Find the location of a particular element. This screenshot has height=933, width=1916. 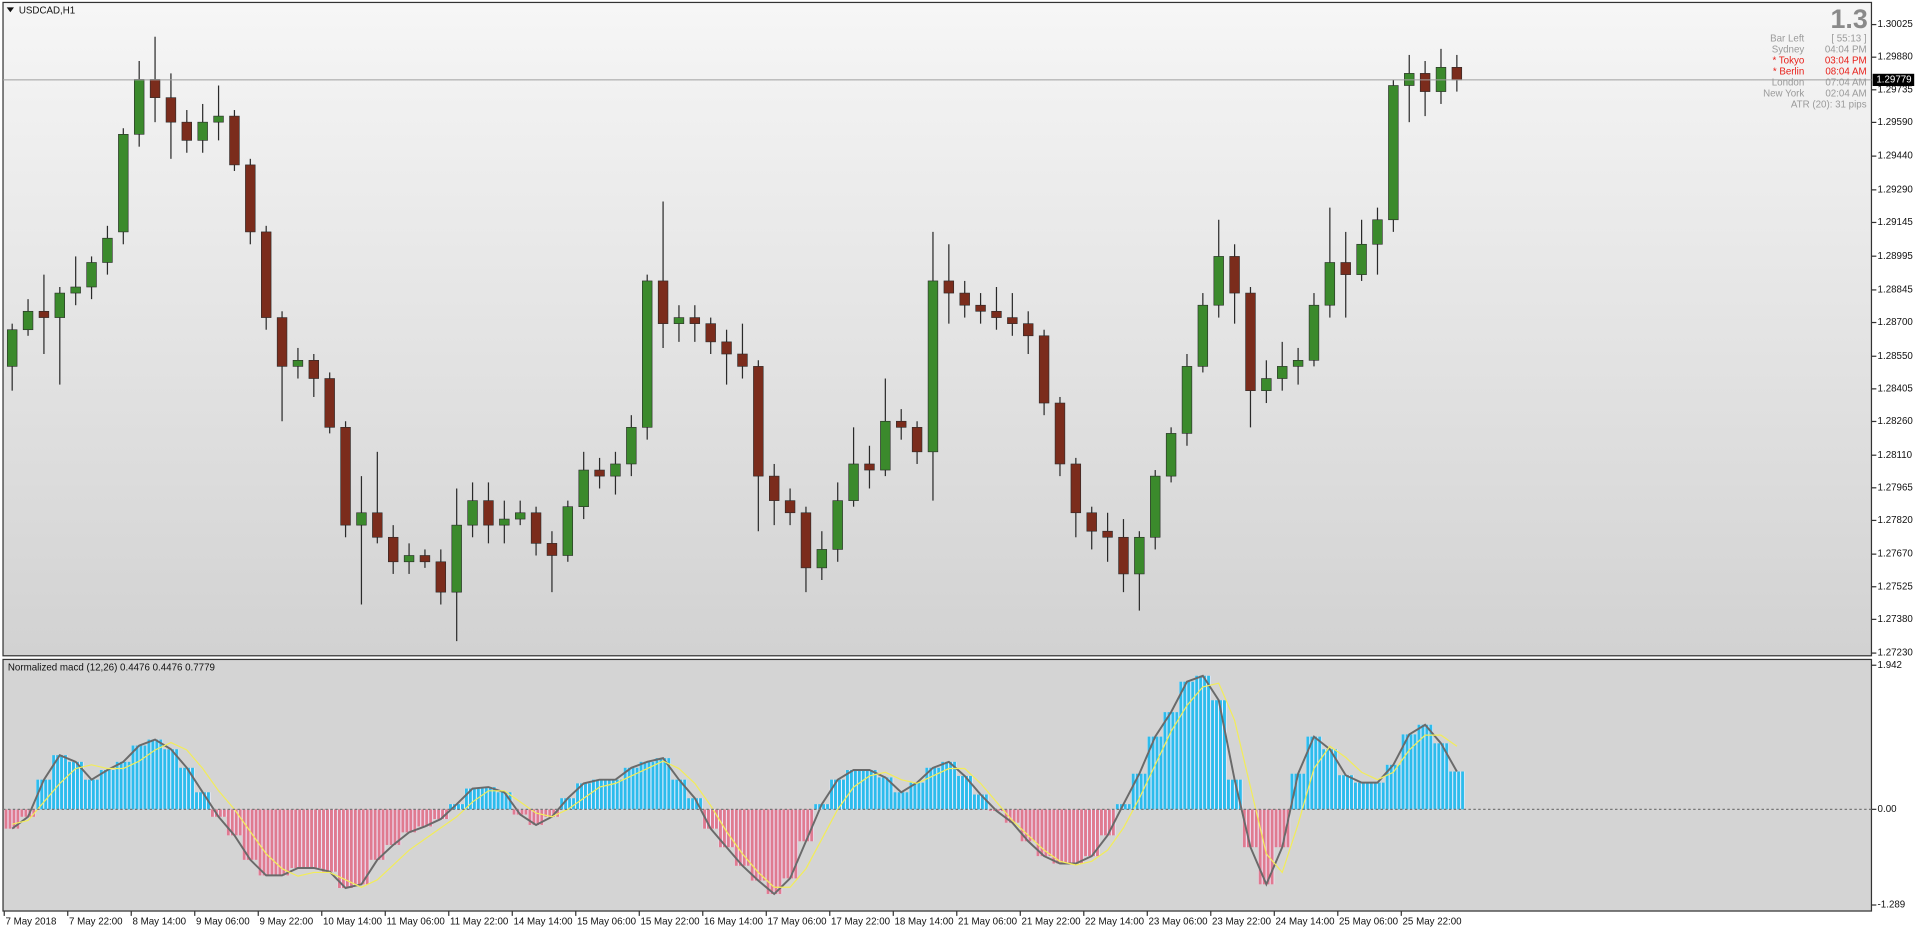

current-price-label: 1.29779 is located at coordinates (1893, 79).